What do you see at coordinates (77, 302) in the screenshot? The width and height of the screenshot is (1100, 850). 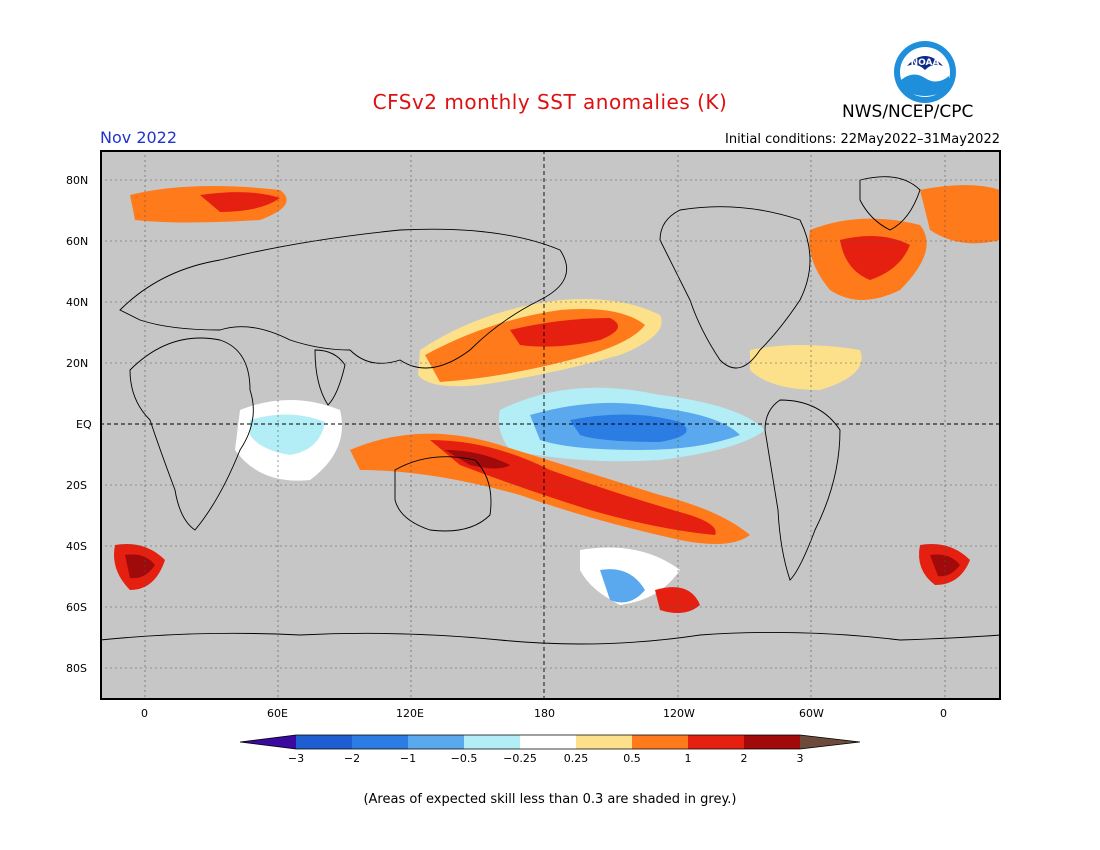 I see `lat-label: 40N` at bounding box center [77, 302].